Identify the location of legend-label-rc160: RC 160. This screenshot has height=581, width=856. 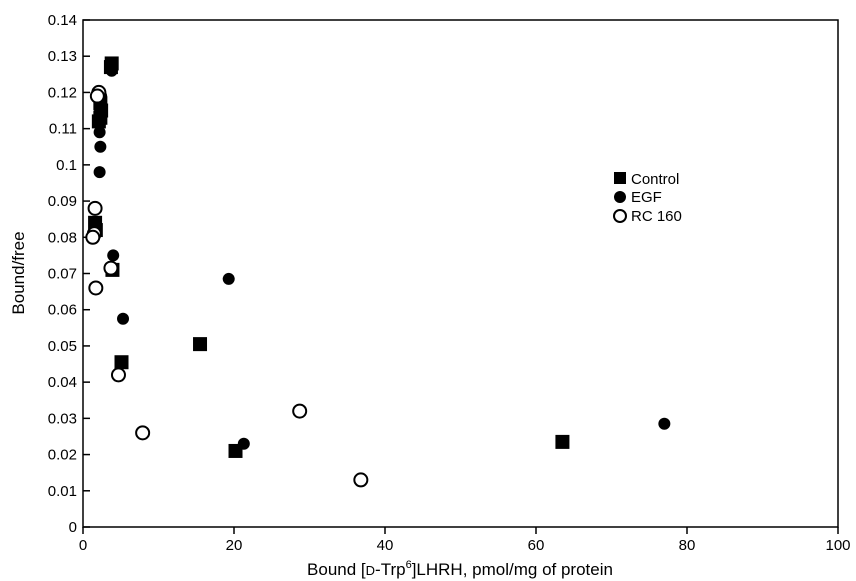
(656, 216).